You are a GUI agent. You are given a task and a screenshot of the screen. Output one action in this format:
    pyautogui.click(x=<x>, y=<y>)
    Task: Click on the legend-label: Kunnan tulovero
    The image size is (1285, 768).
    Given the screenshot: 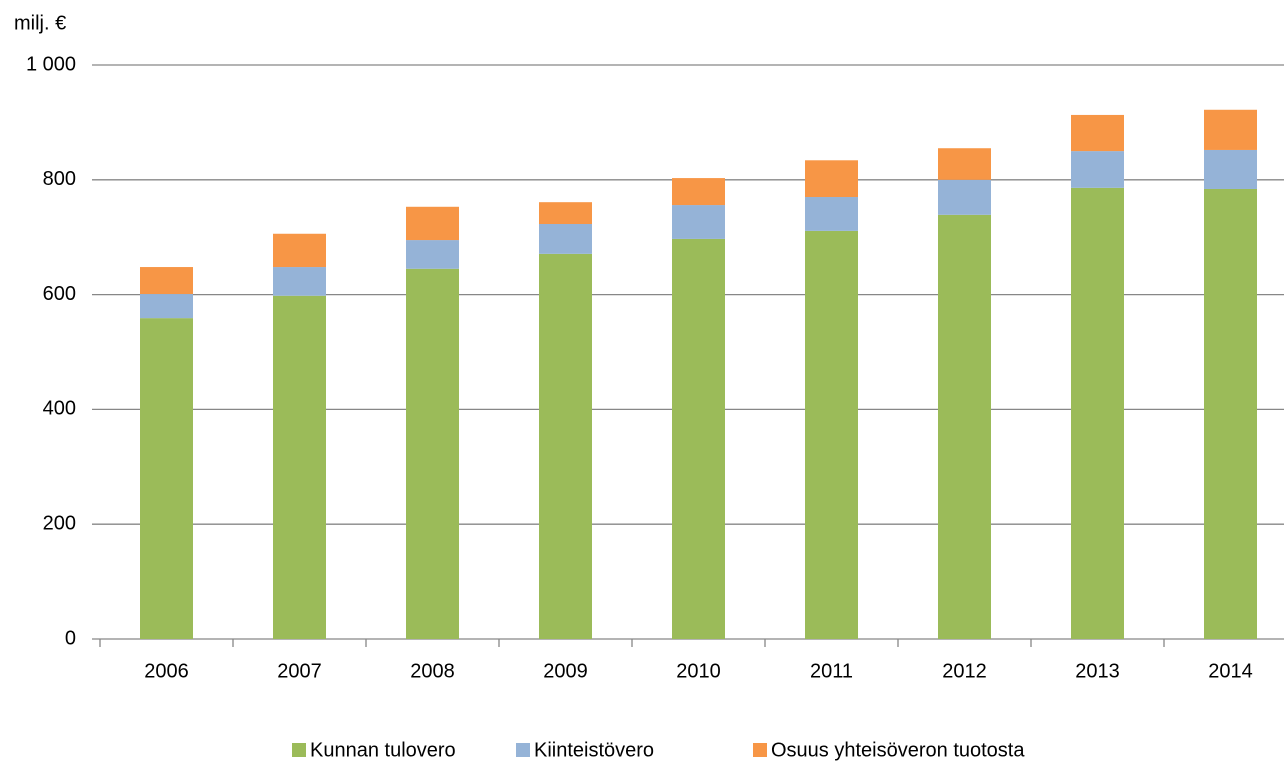 What is the action you would take?
    pyautogui.click(x=383, y=750)
    